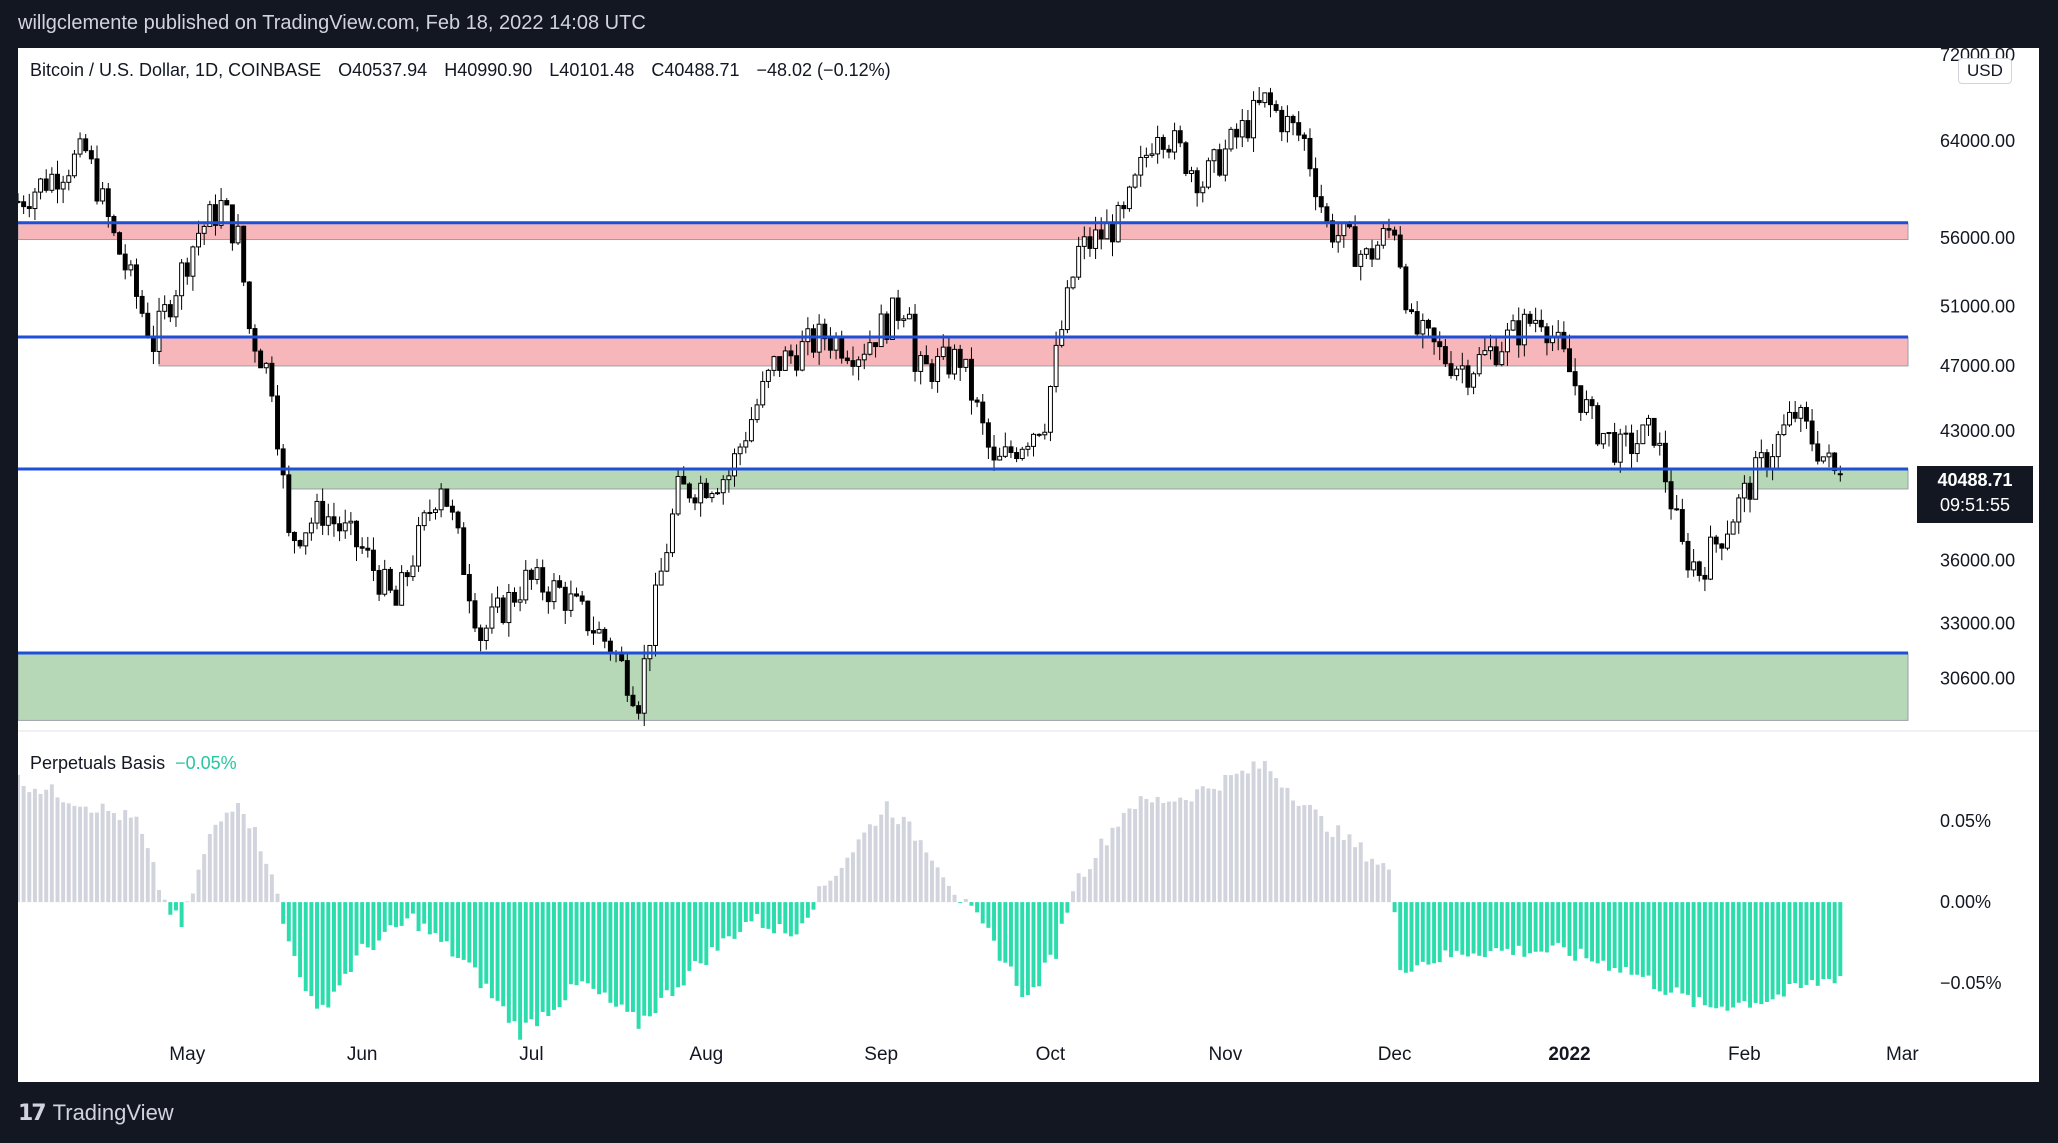  I want to click on symbol-name: Bitcoin / U.S. Dollar, 1D, COINBASE, so click(176, 70).